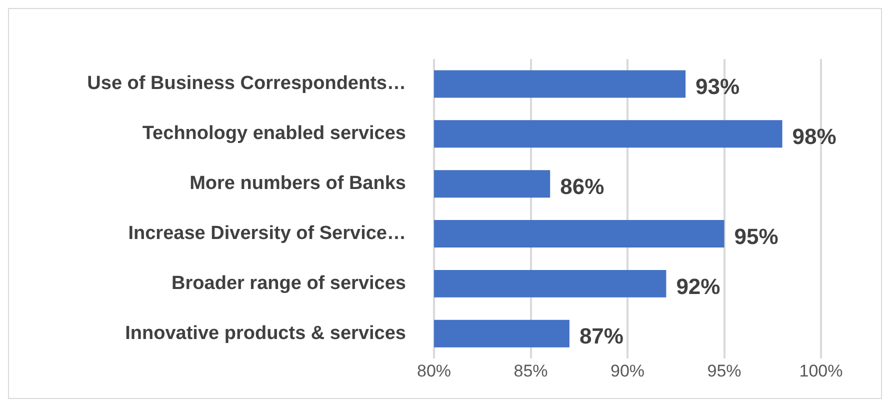  What do you see at coordinates (434, 370) in the screenshot?
I see `x-tick-label: 80%` at bounding box center [434, 370].